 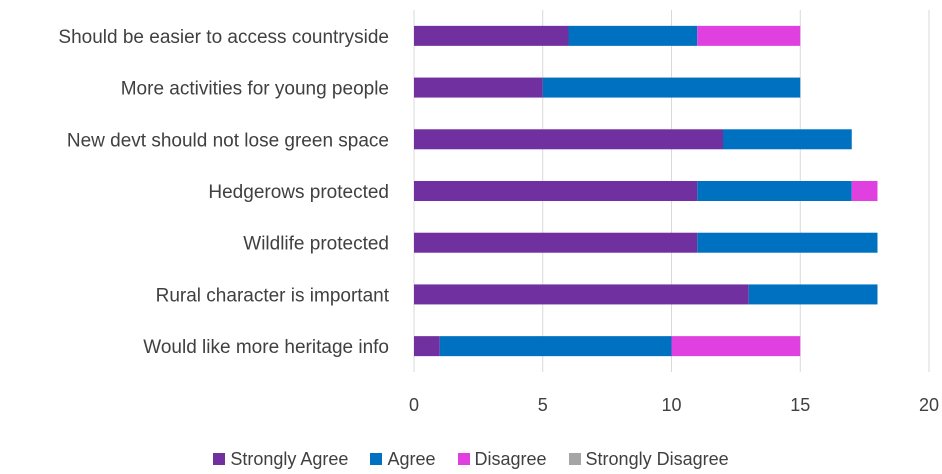 What do you see at coordinates (228, 140) in the screenshot?
I see `category-label: New devt should not lose green space` at bounding box center [228, 140].